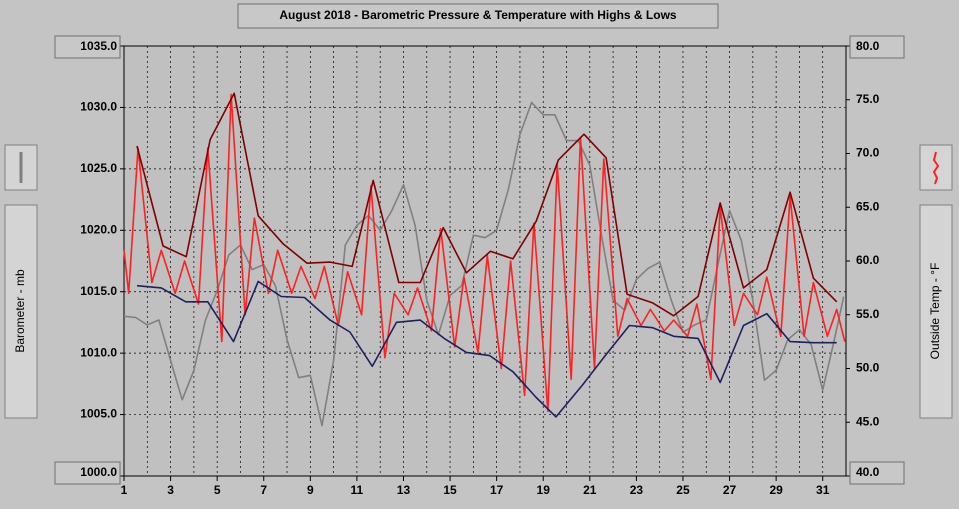 The height and width of the screenshot is (509, 959). Describe the element at coordinates (868, 206) in the screenshot. I see `y2-tick-label: 65.0` at that location.